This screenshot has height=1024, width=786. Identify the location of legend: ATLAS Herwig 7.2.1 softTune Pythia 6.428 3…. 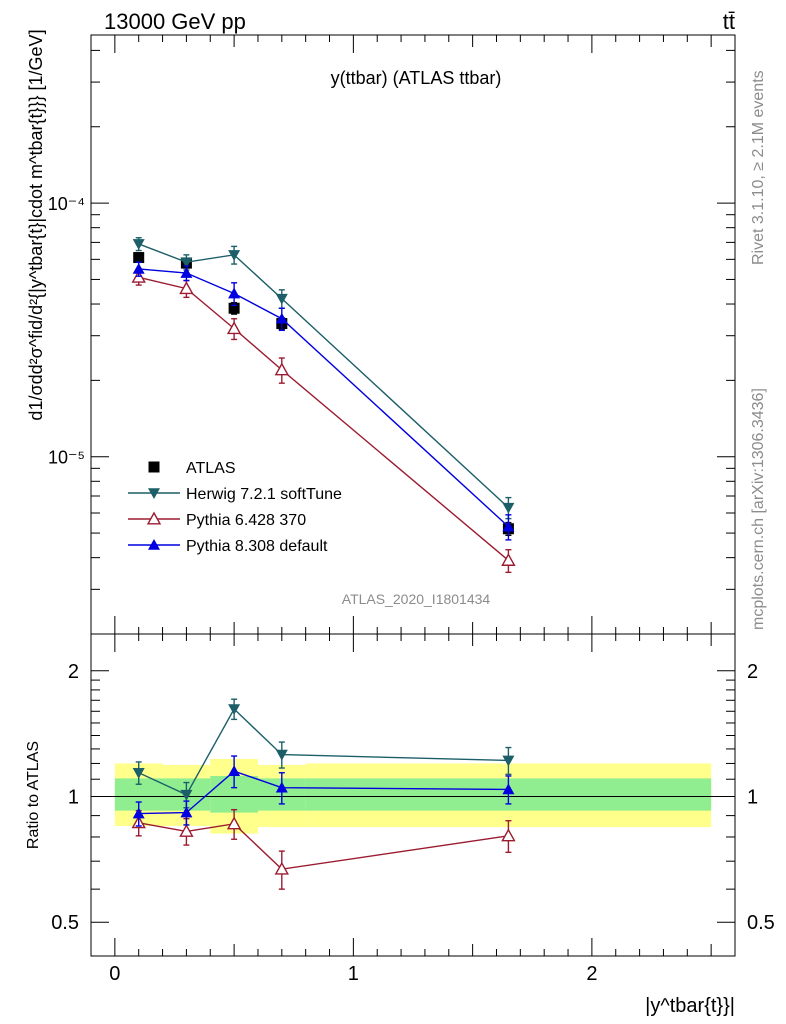
(235, 507).